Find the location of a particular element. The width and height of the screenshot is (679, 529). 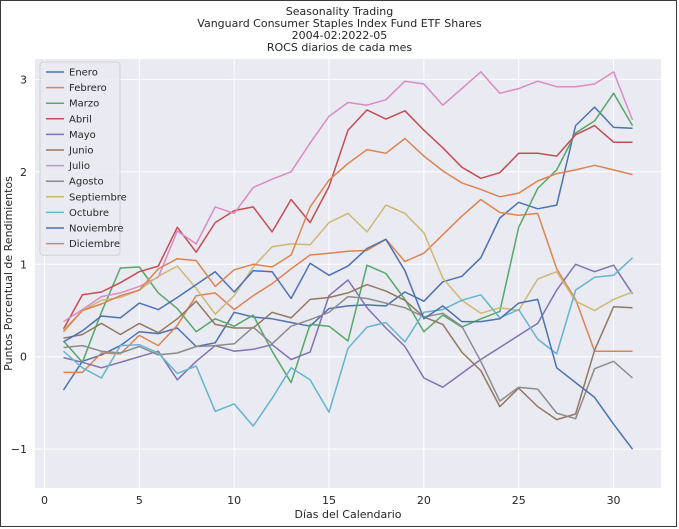

y-axis-label: Puntos Porcentual de Rendimientos is located at coordinates (8, 273).